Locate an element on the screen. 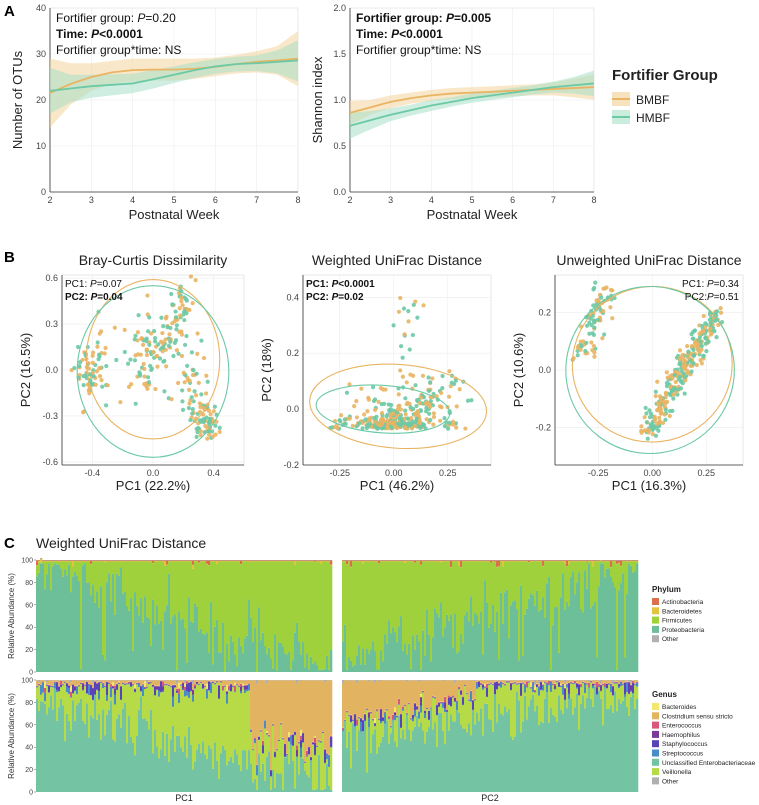 Image resolution: width=759 pixels, height=805 pixels. y-tick-label: 20 is located at coordinates (41, 100).